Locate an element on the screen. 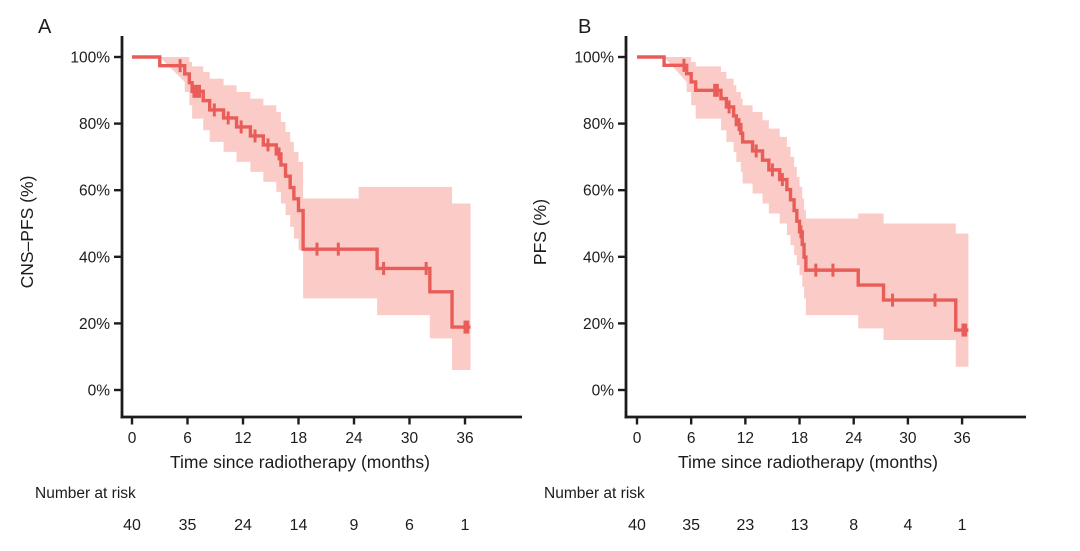 This screenshot has height=551, width=1080. risk-count: 13 is located at coordinates (800, 525).